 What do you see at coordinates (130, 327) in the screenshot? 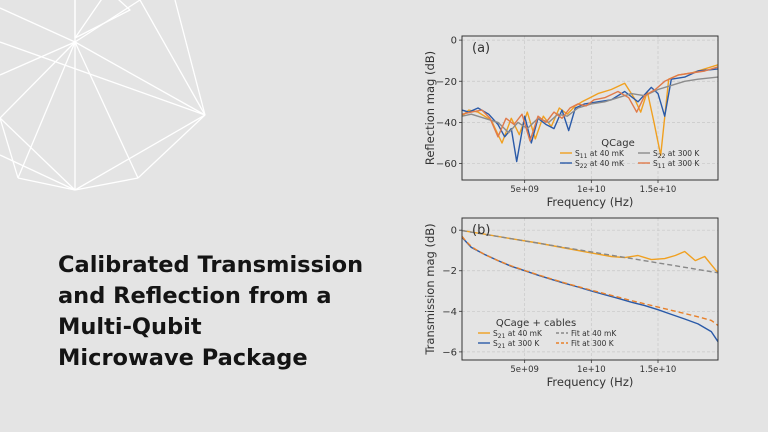
I see `slide-title-line: Multi-Qubit` at bounding box center [130, 327].